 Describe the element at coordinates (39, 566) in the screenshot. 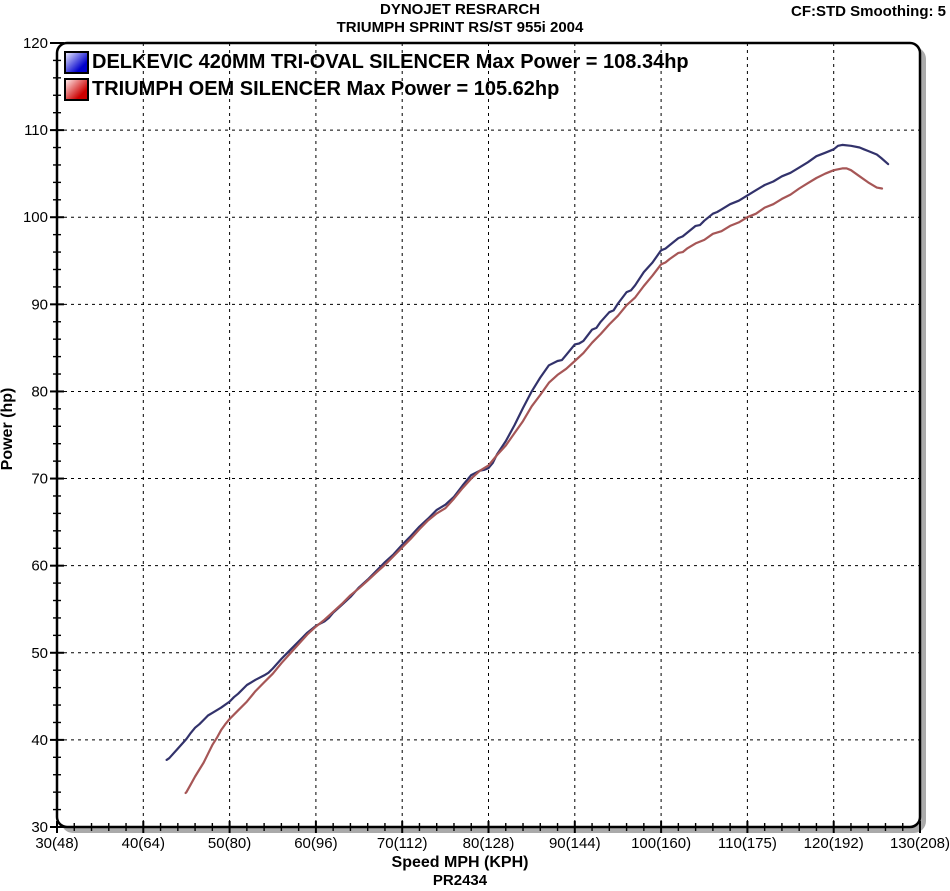

I see `svg-text: 60` at that location.